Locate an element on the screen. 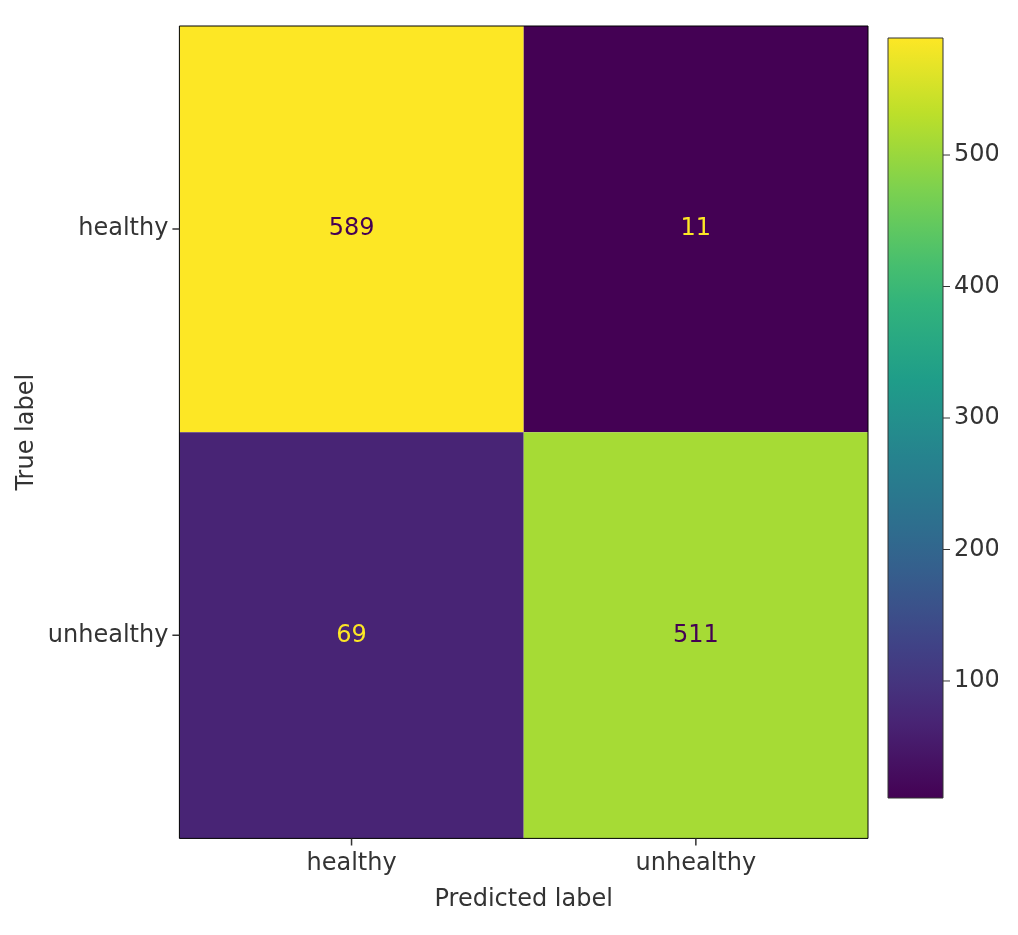  color-bar-label: 500 is located at coordinates (977, 153).